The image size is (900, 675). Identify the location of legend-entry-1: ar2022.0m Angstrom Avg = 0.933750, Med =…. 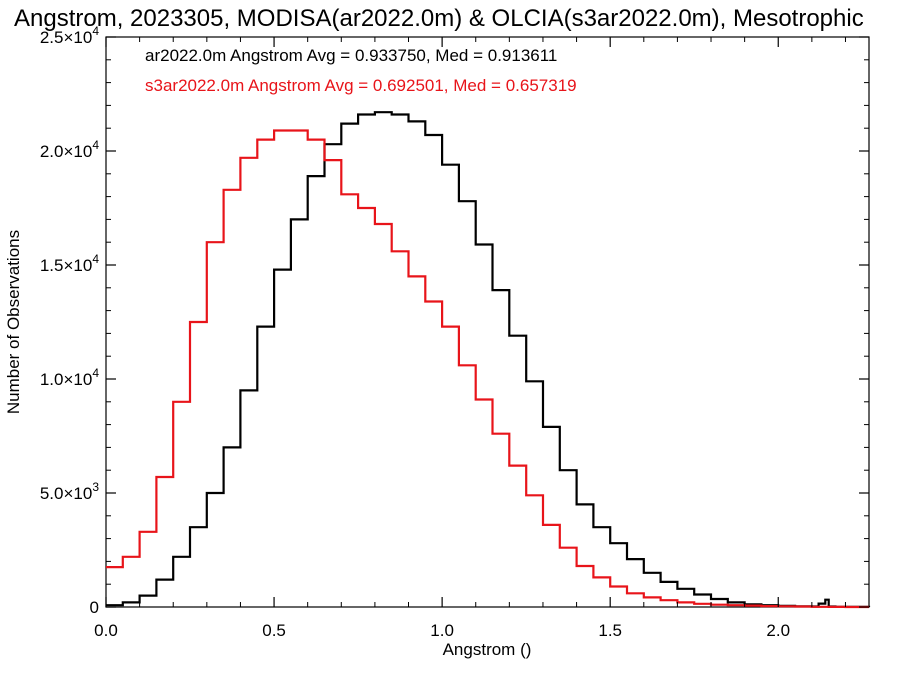
(351, 55).